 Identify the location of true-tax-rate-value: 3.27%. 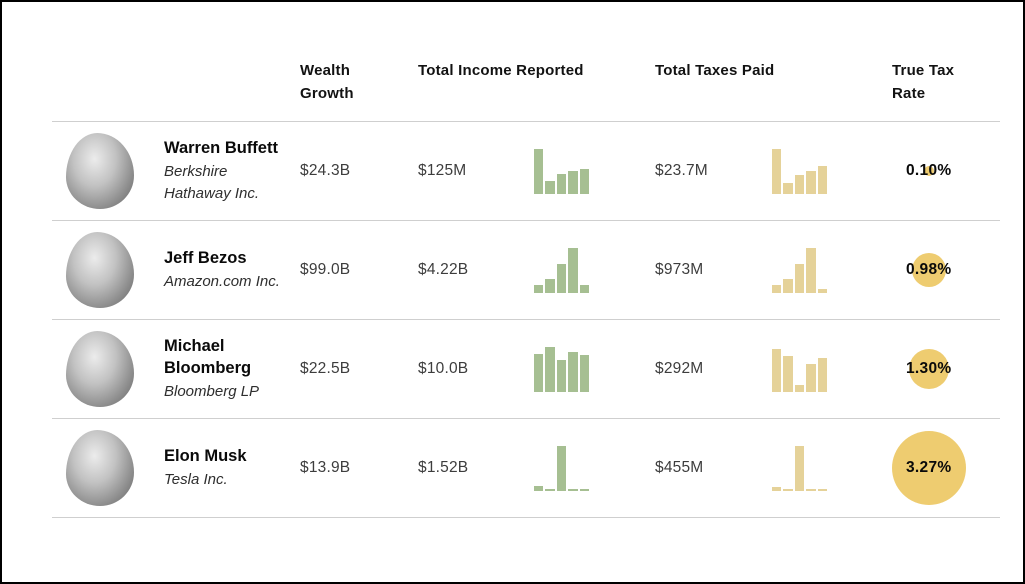
(929, 467).